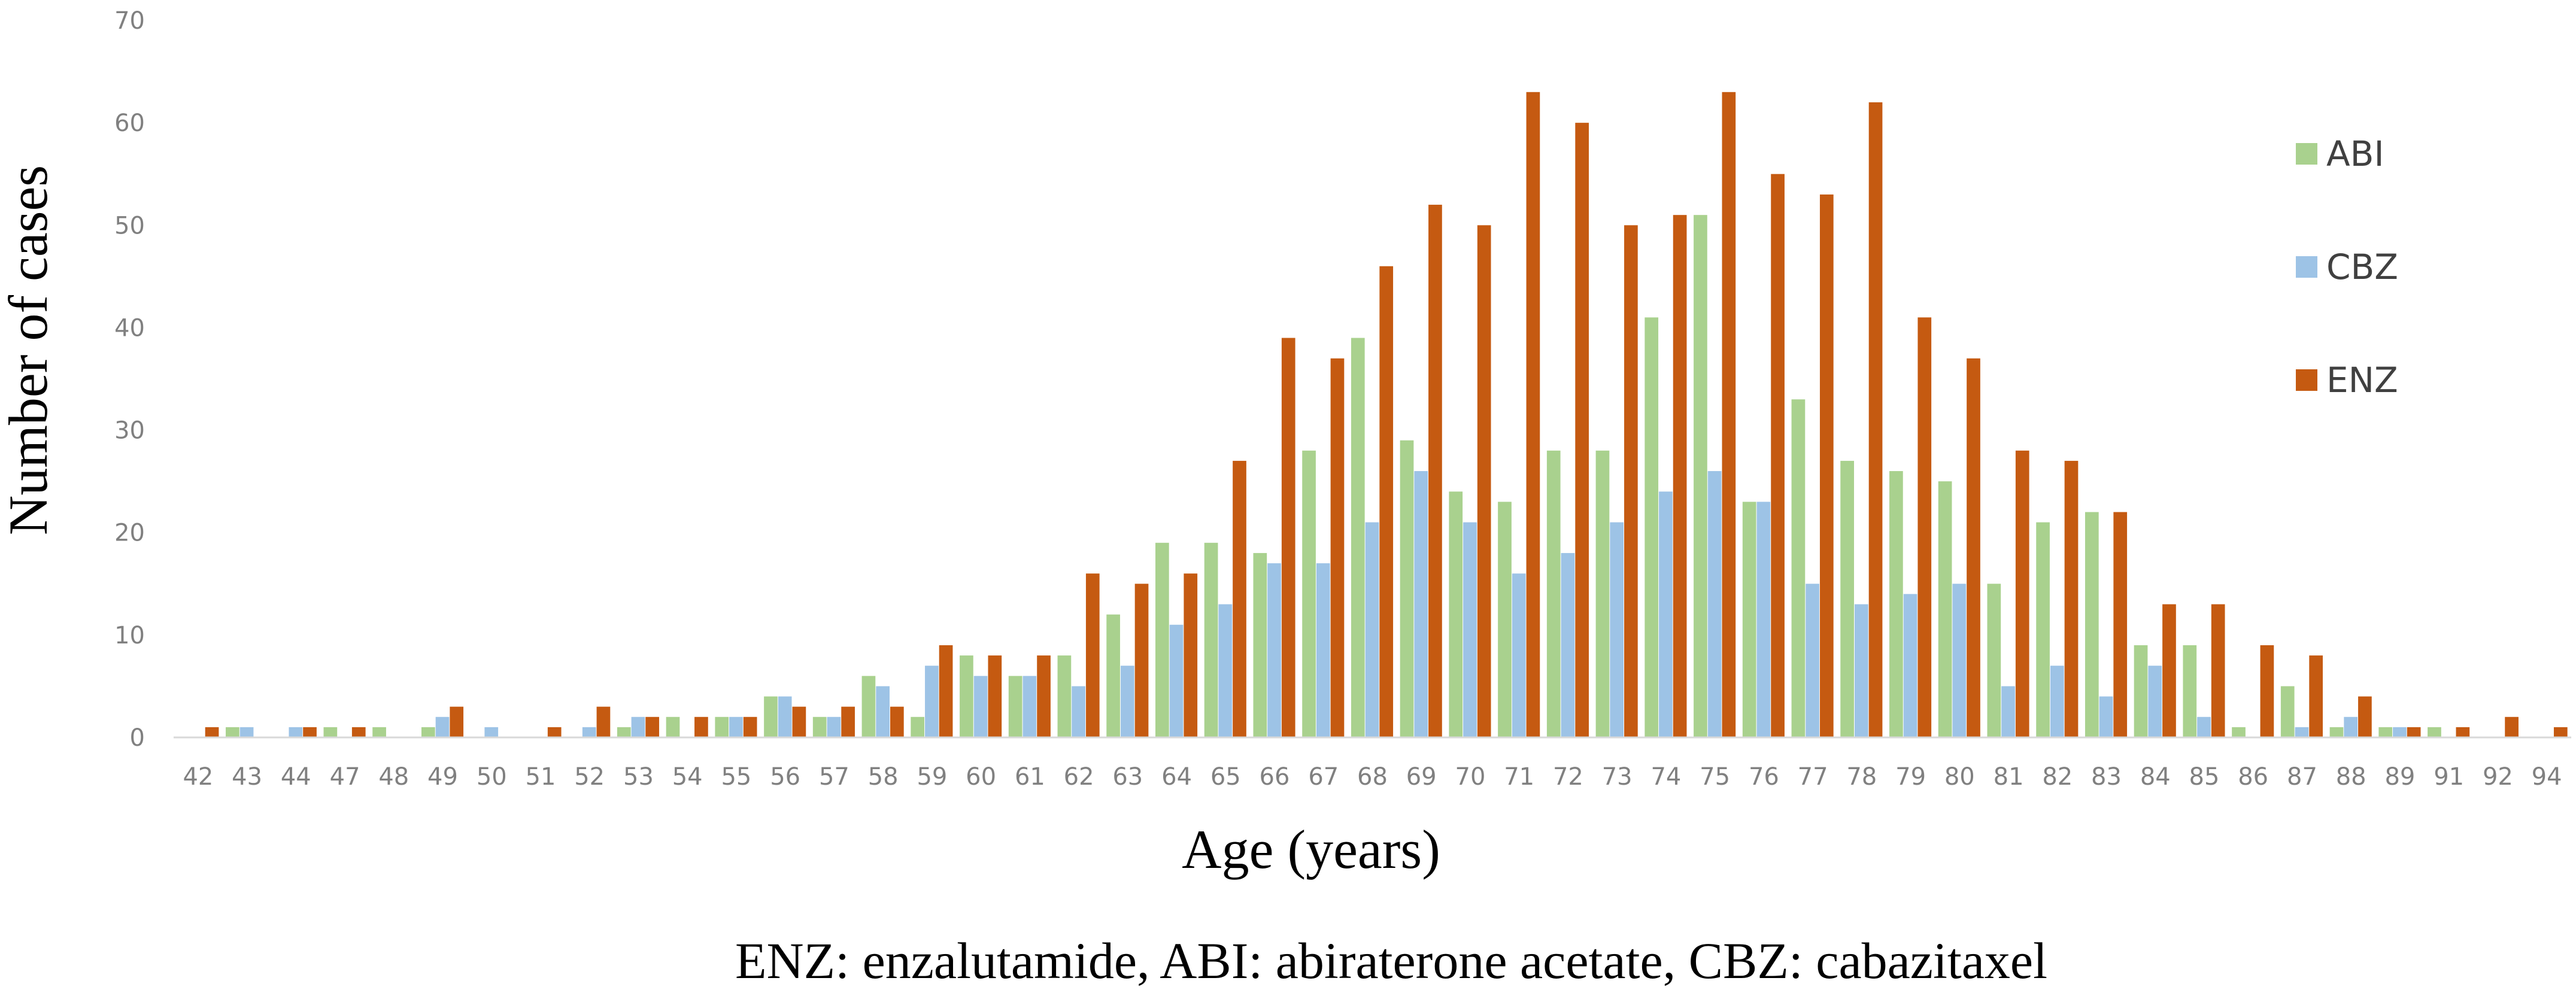 The height and width of the screenshot is (993, 2576). I want to click on x-tick-label: 84, so click(2155, 777).